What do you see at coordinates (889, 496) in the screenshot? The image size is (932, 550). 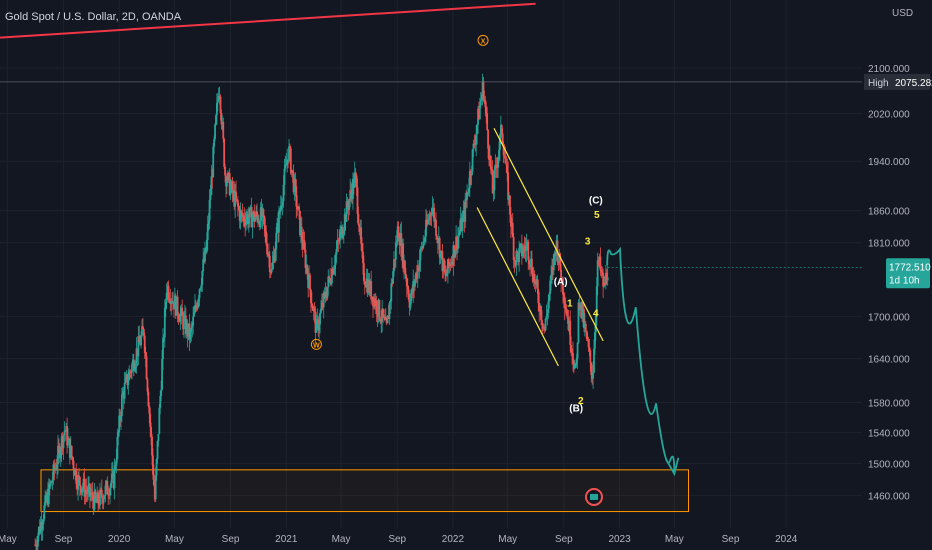 I see `y-tick-label: 1460.000` at bounding box center [889, 496].